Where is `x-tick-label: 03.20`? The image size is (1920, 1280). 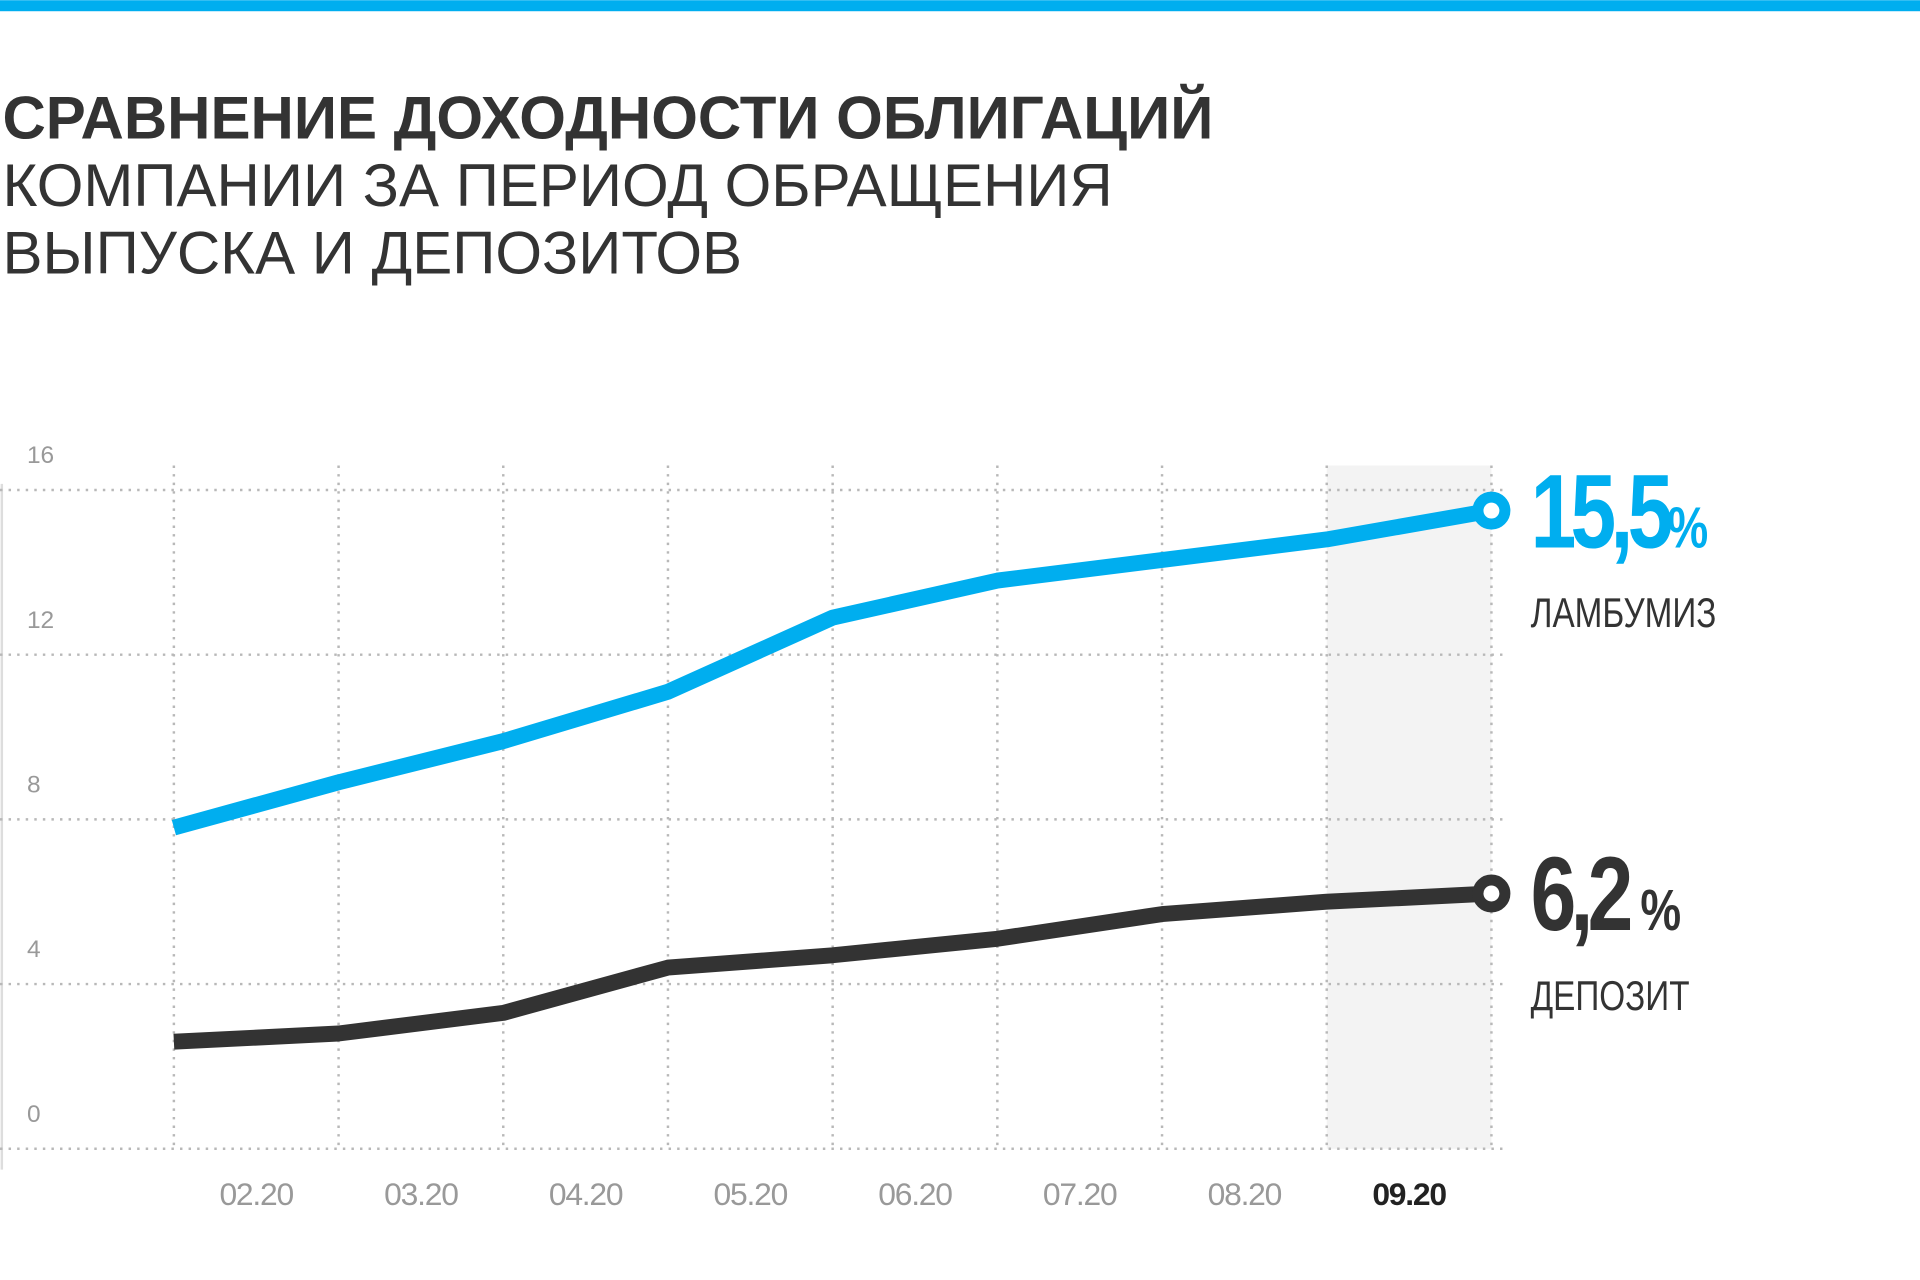 x-tick-label: 03.20 is located at coordinates (421, 1194).